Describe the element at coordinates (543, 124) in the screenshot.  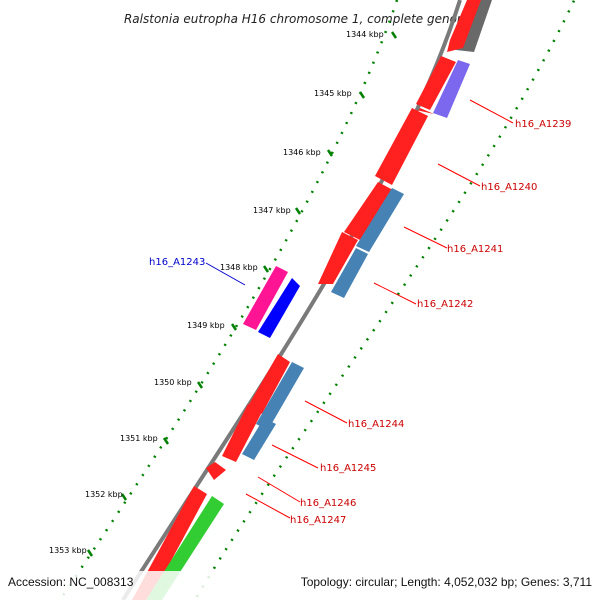
I see `gene-label: h16_A1239` at that location.